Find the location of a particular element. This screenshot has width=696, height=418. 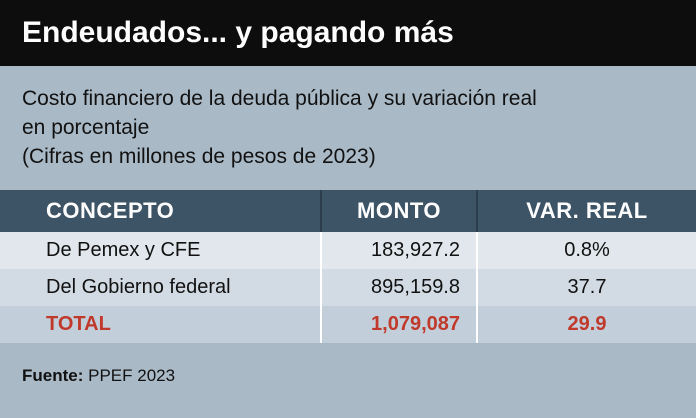

table-header-row: CONCEPTO MONTO VAR. REAL is located at coordinates (348, 211).